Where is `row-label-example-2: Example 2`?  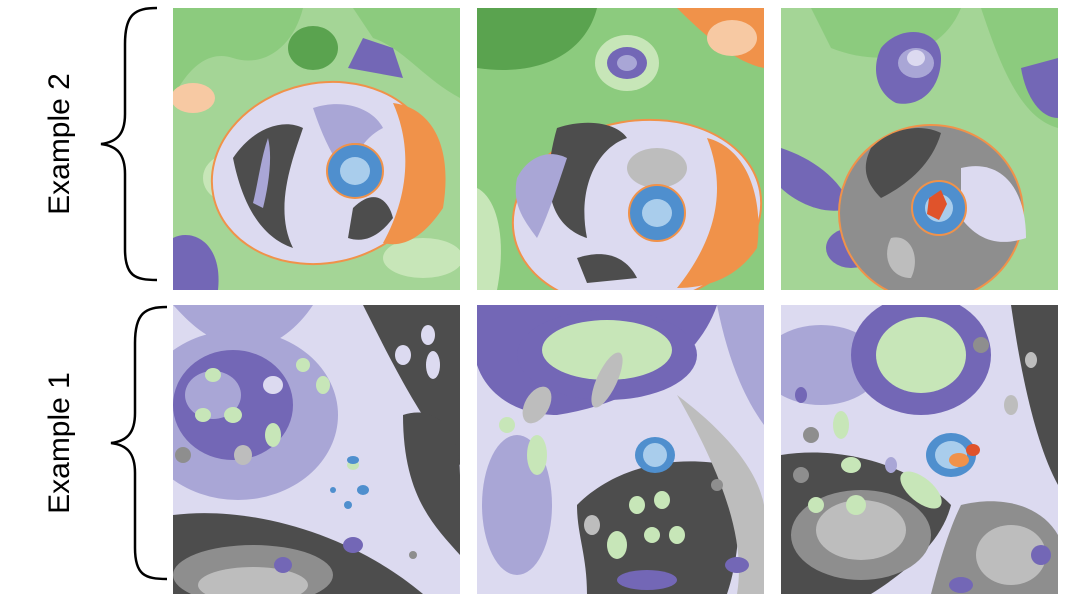
row-label-example-2: Example 2 is located at coordinates (59, 144).